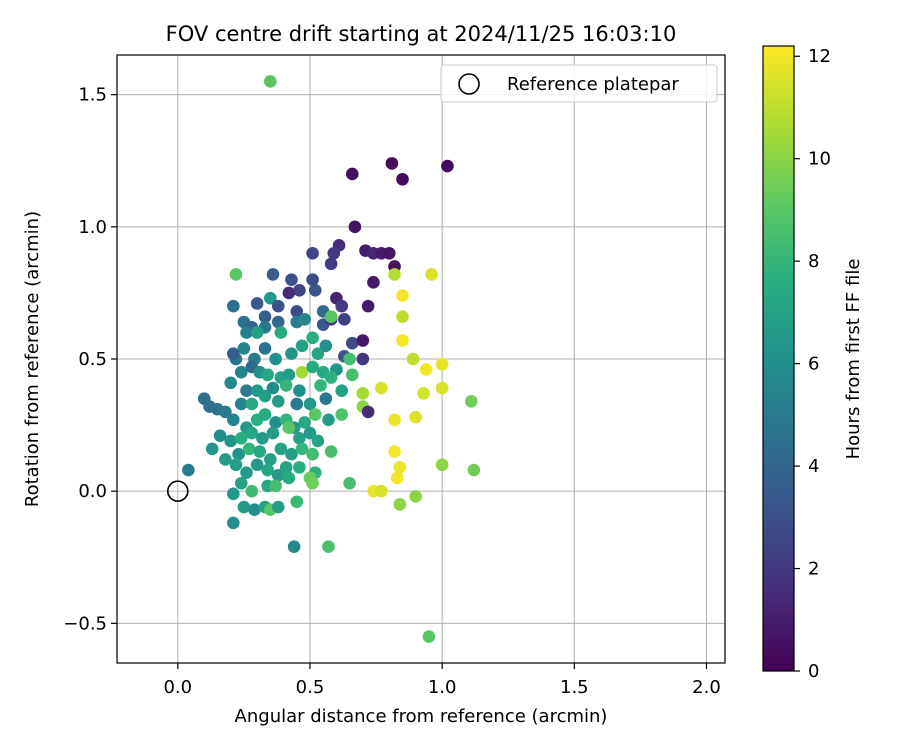 This screenshot has height=750, width=900. What do you see at coordinates (32, 359) in the screenshot?
I see `y-axis-label: Rotation from reference (arcmin)` at bounding box center [32, 359].